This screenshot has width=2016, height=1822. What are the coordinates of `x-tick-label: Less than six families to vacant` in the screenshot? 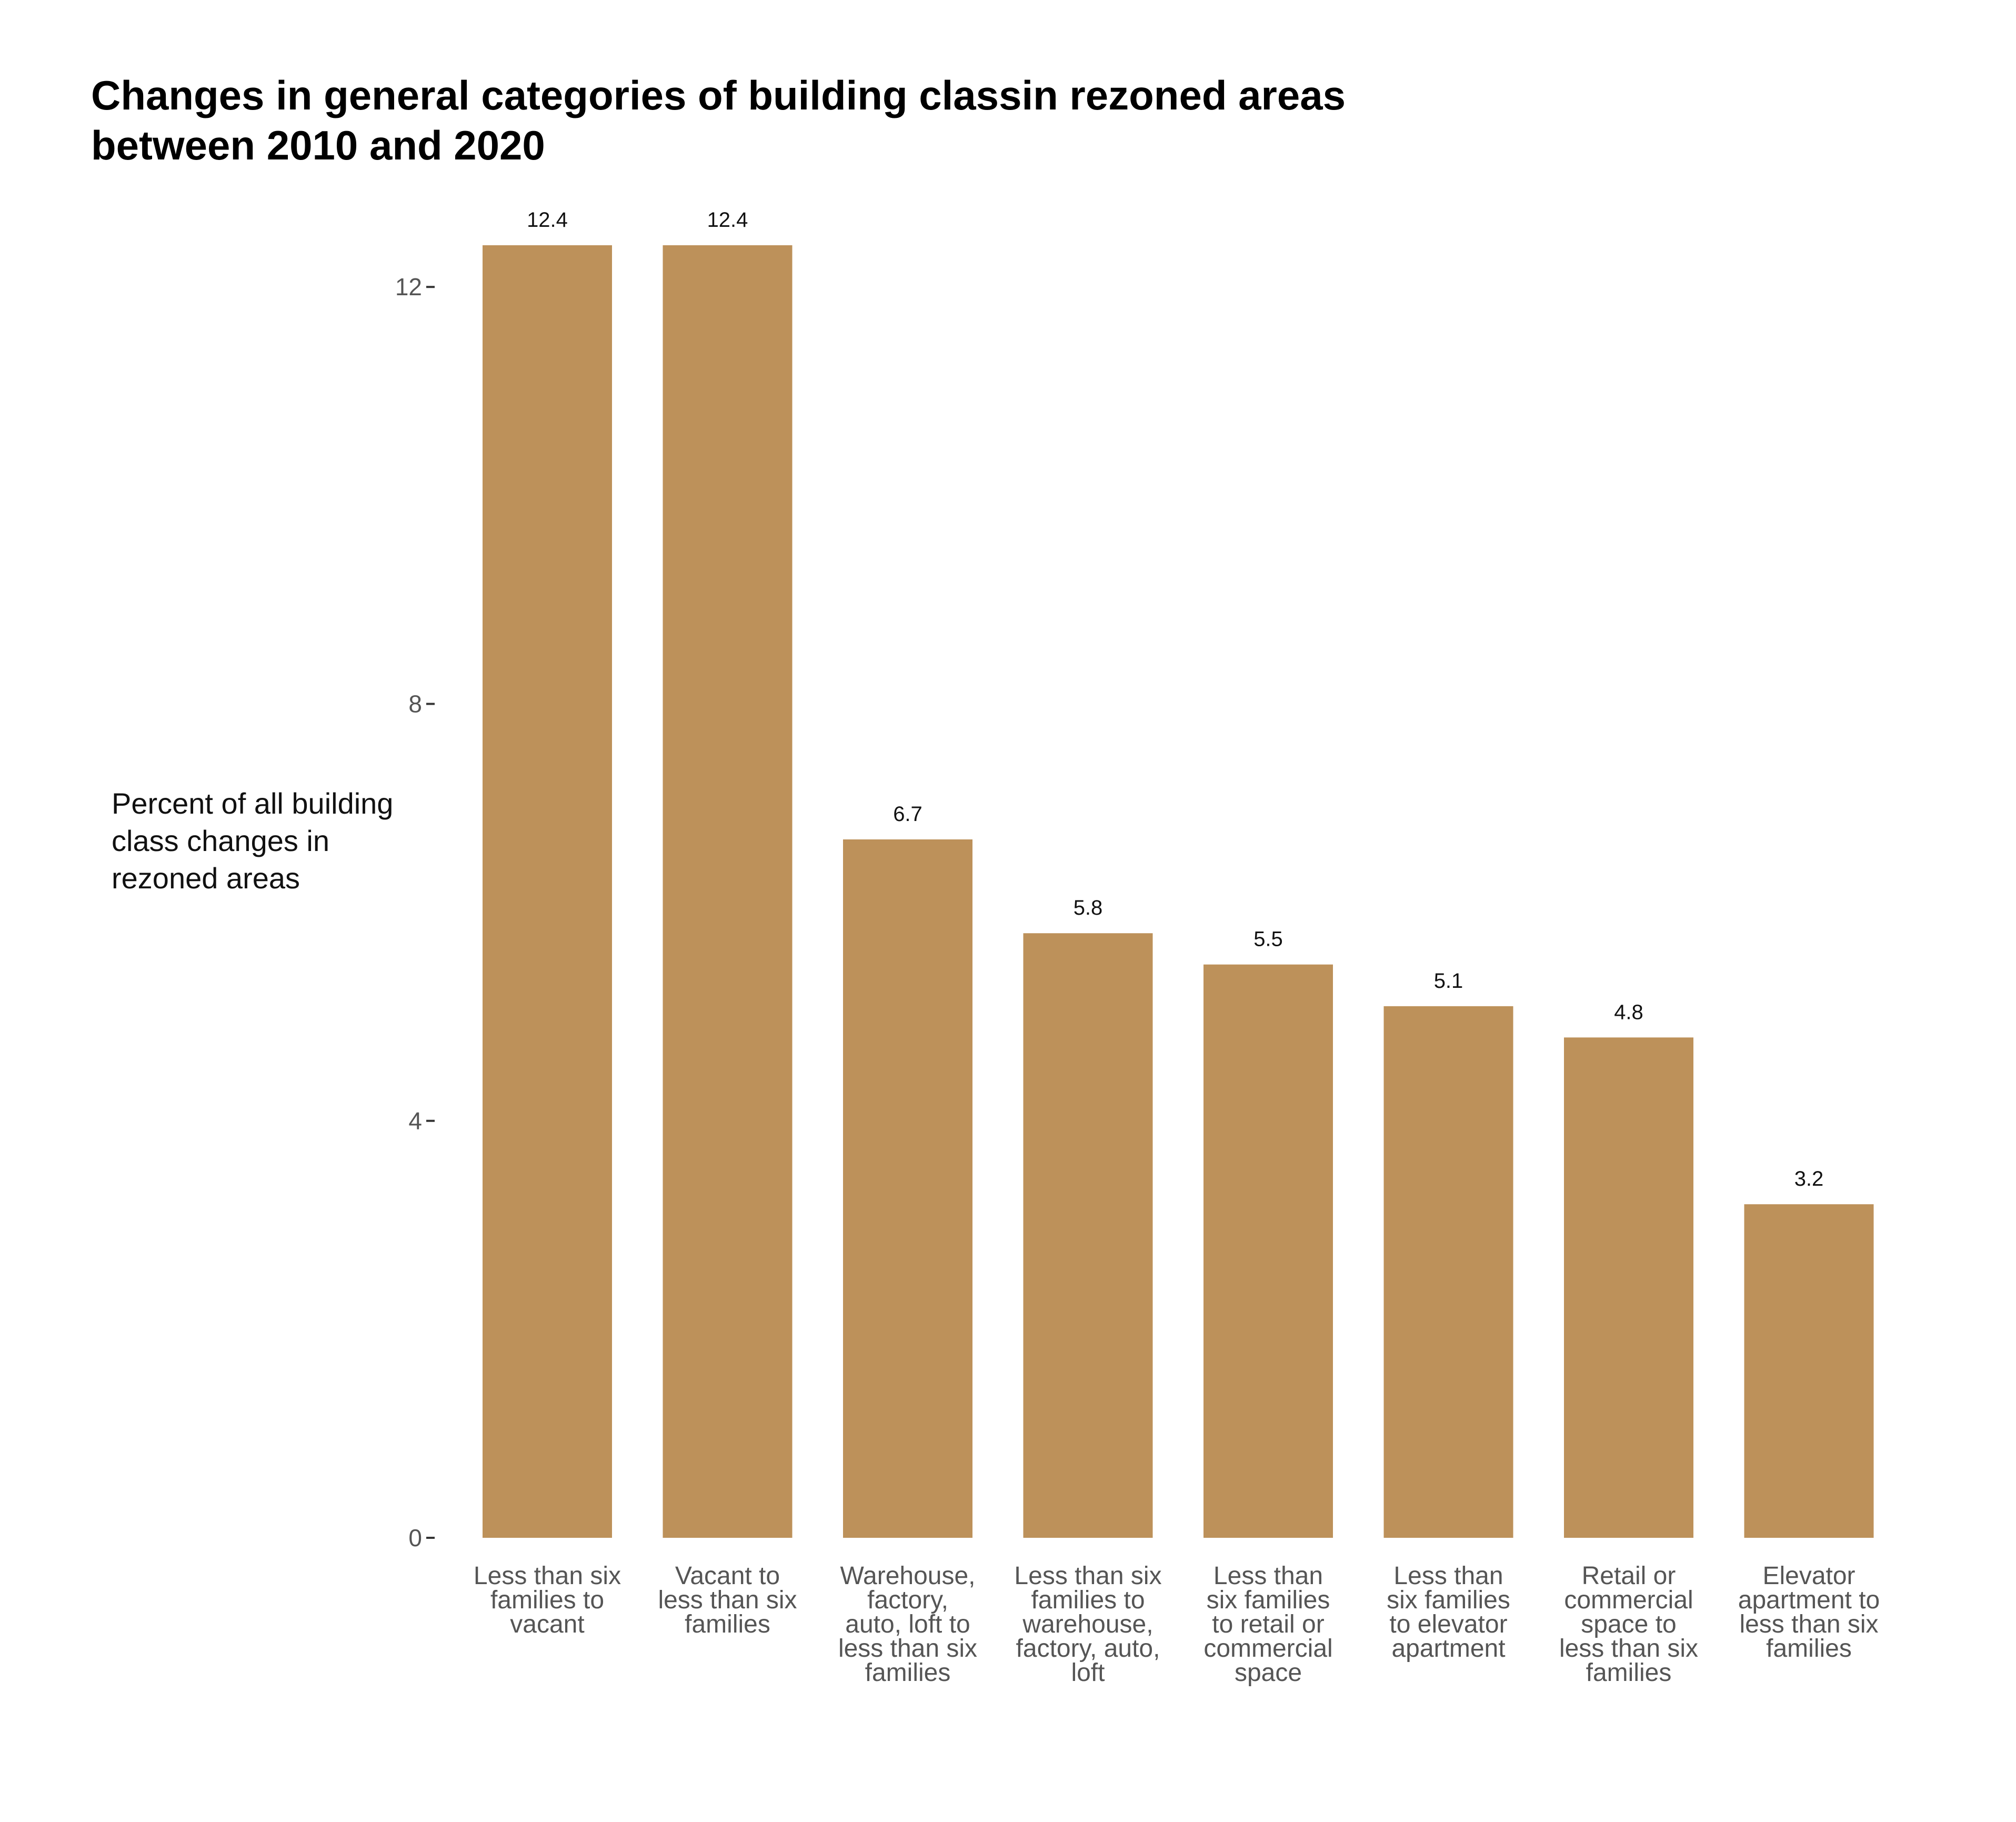 It's located at (547, 1600).